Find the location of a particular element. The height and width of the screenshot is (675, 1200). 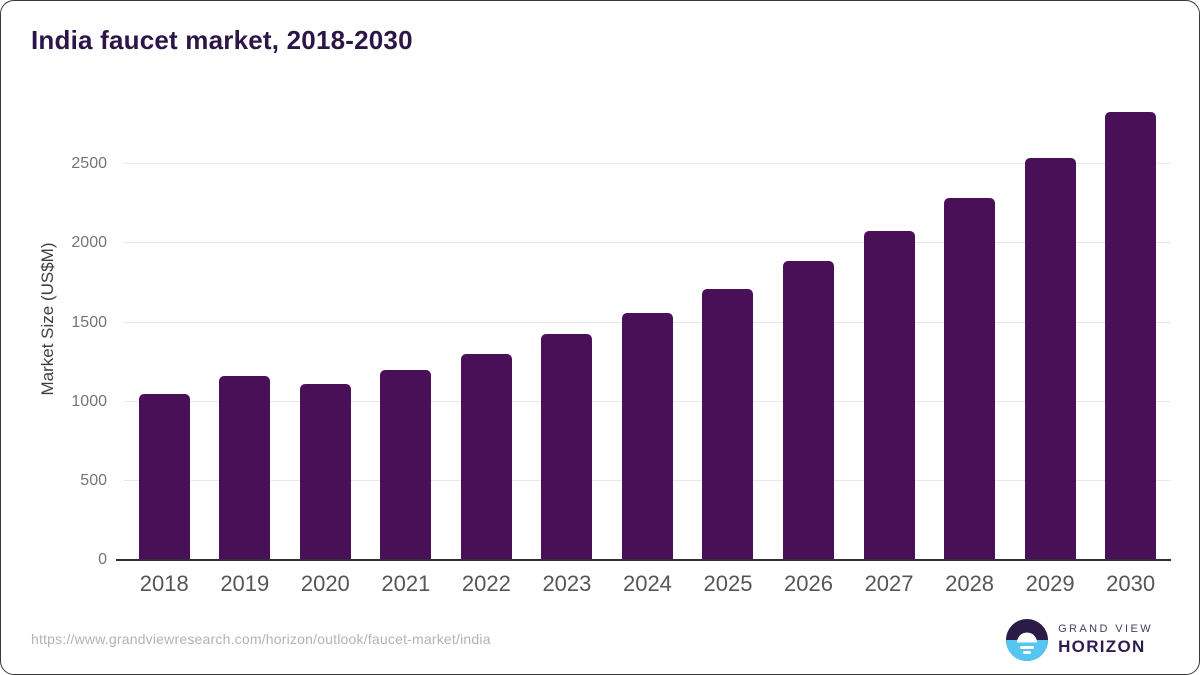

y-axis-title: Market Size (US$M) is located at coordinates (47, 319).